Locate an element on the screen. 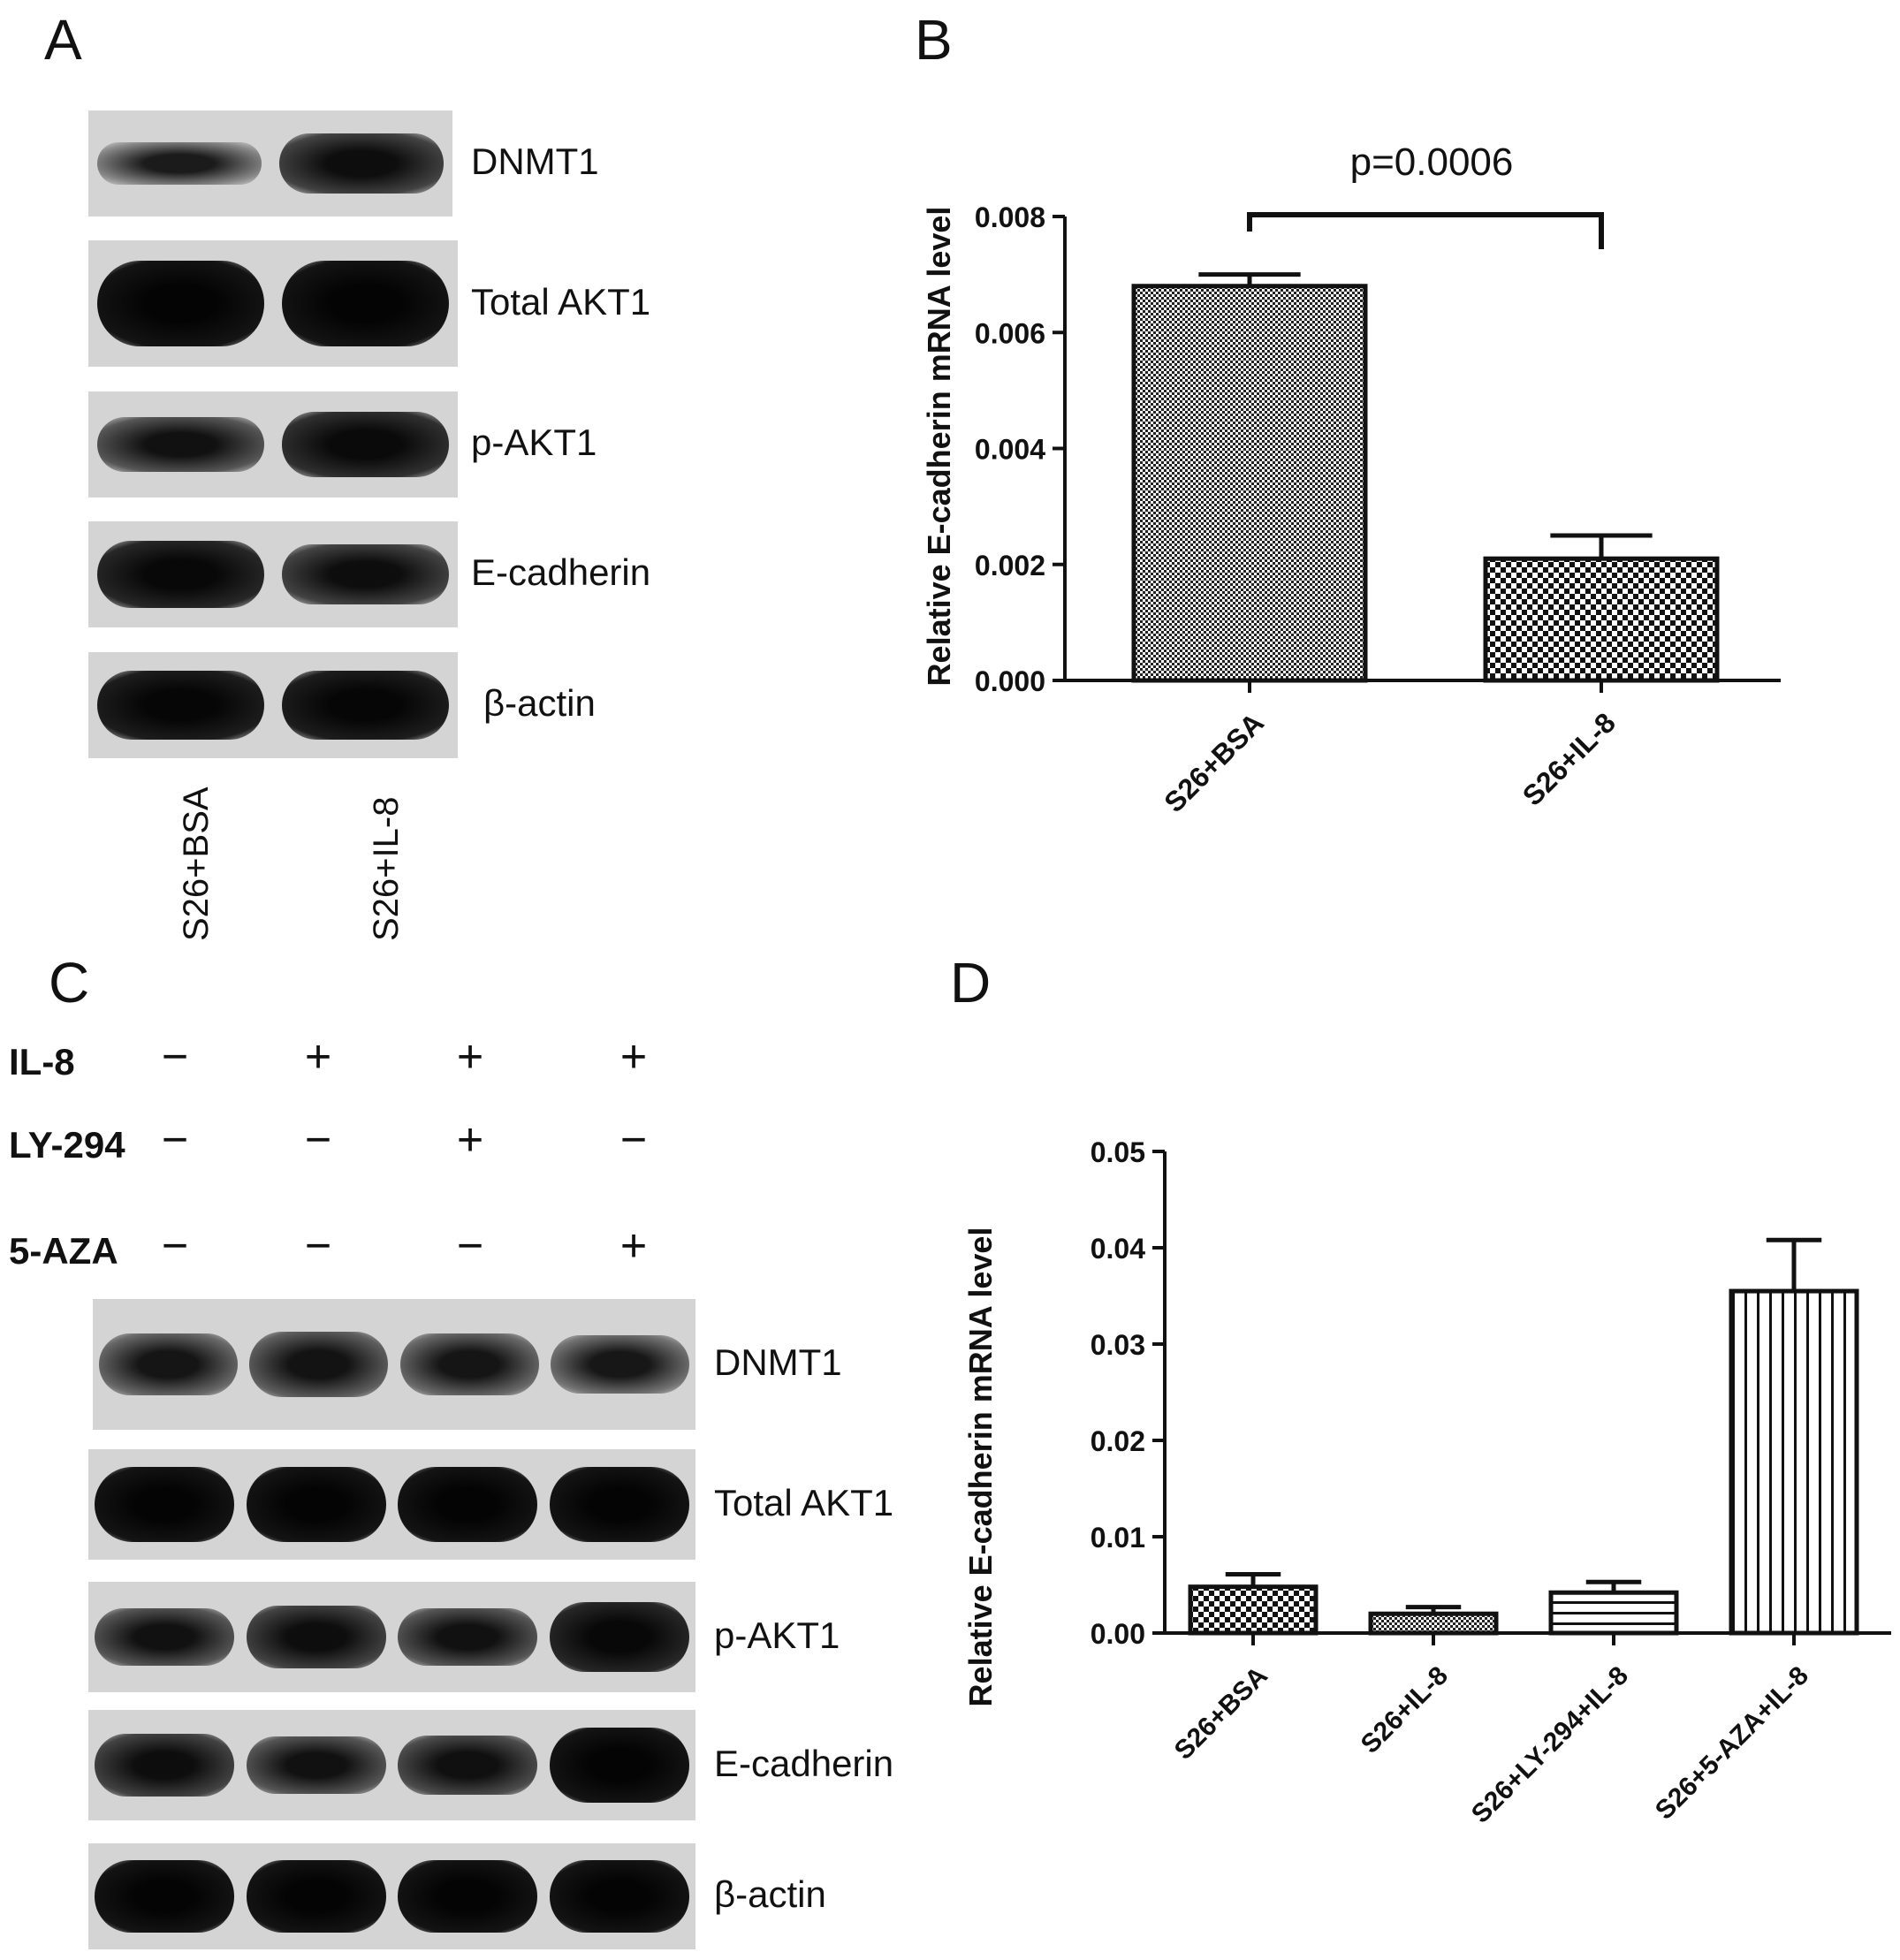  panel-letter-b: B is located at coordinates (934, 40).